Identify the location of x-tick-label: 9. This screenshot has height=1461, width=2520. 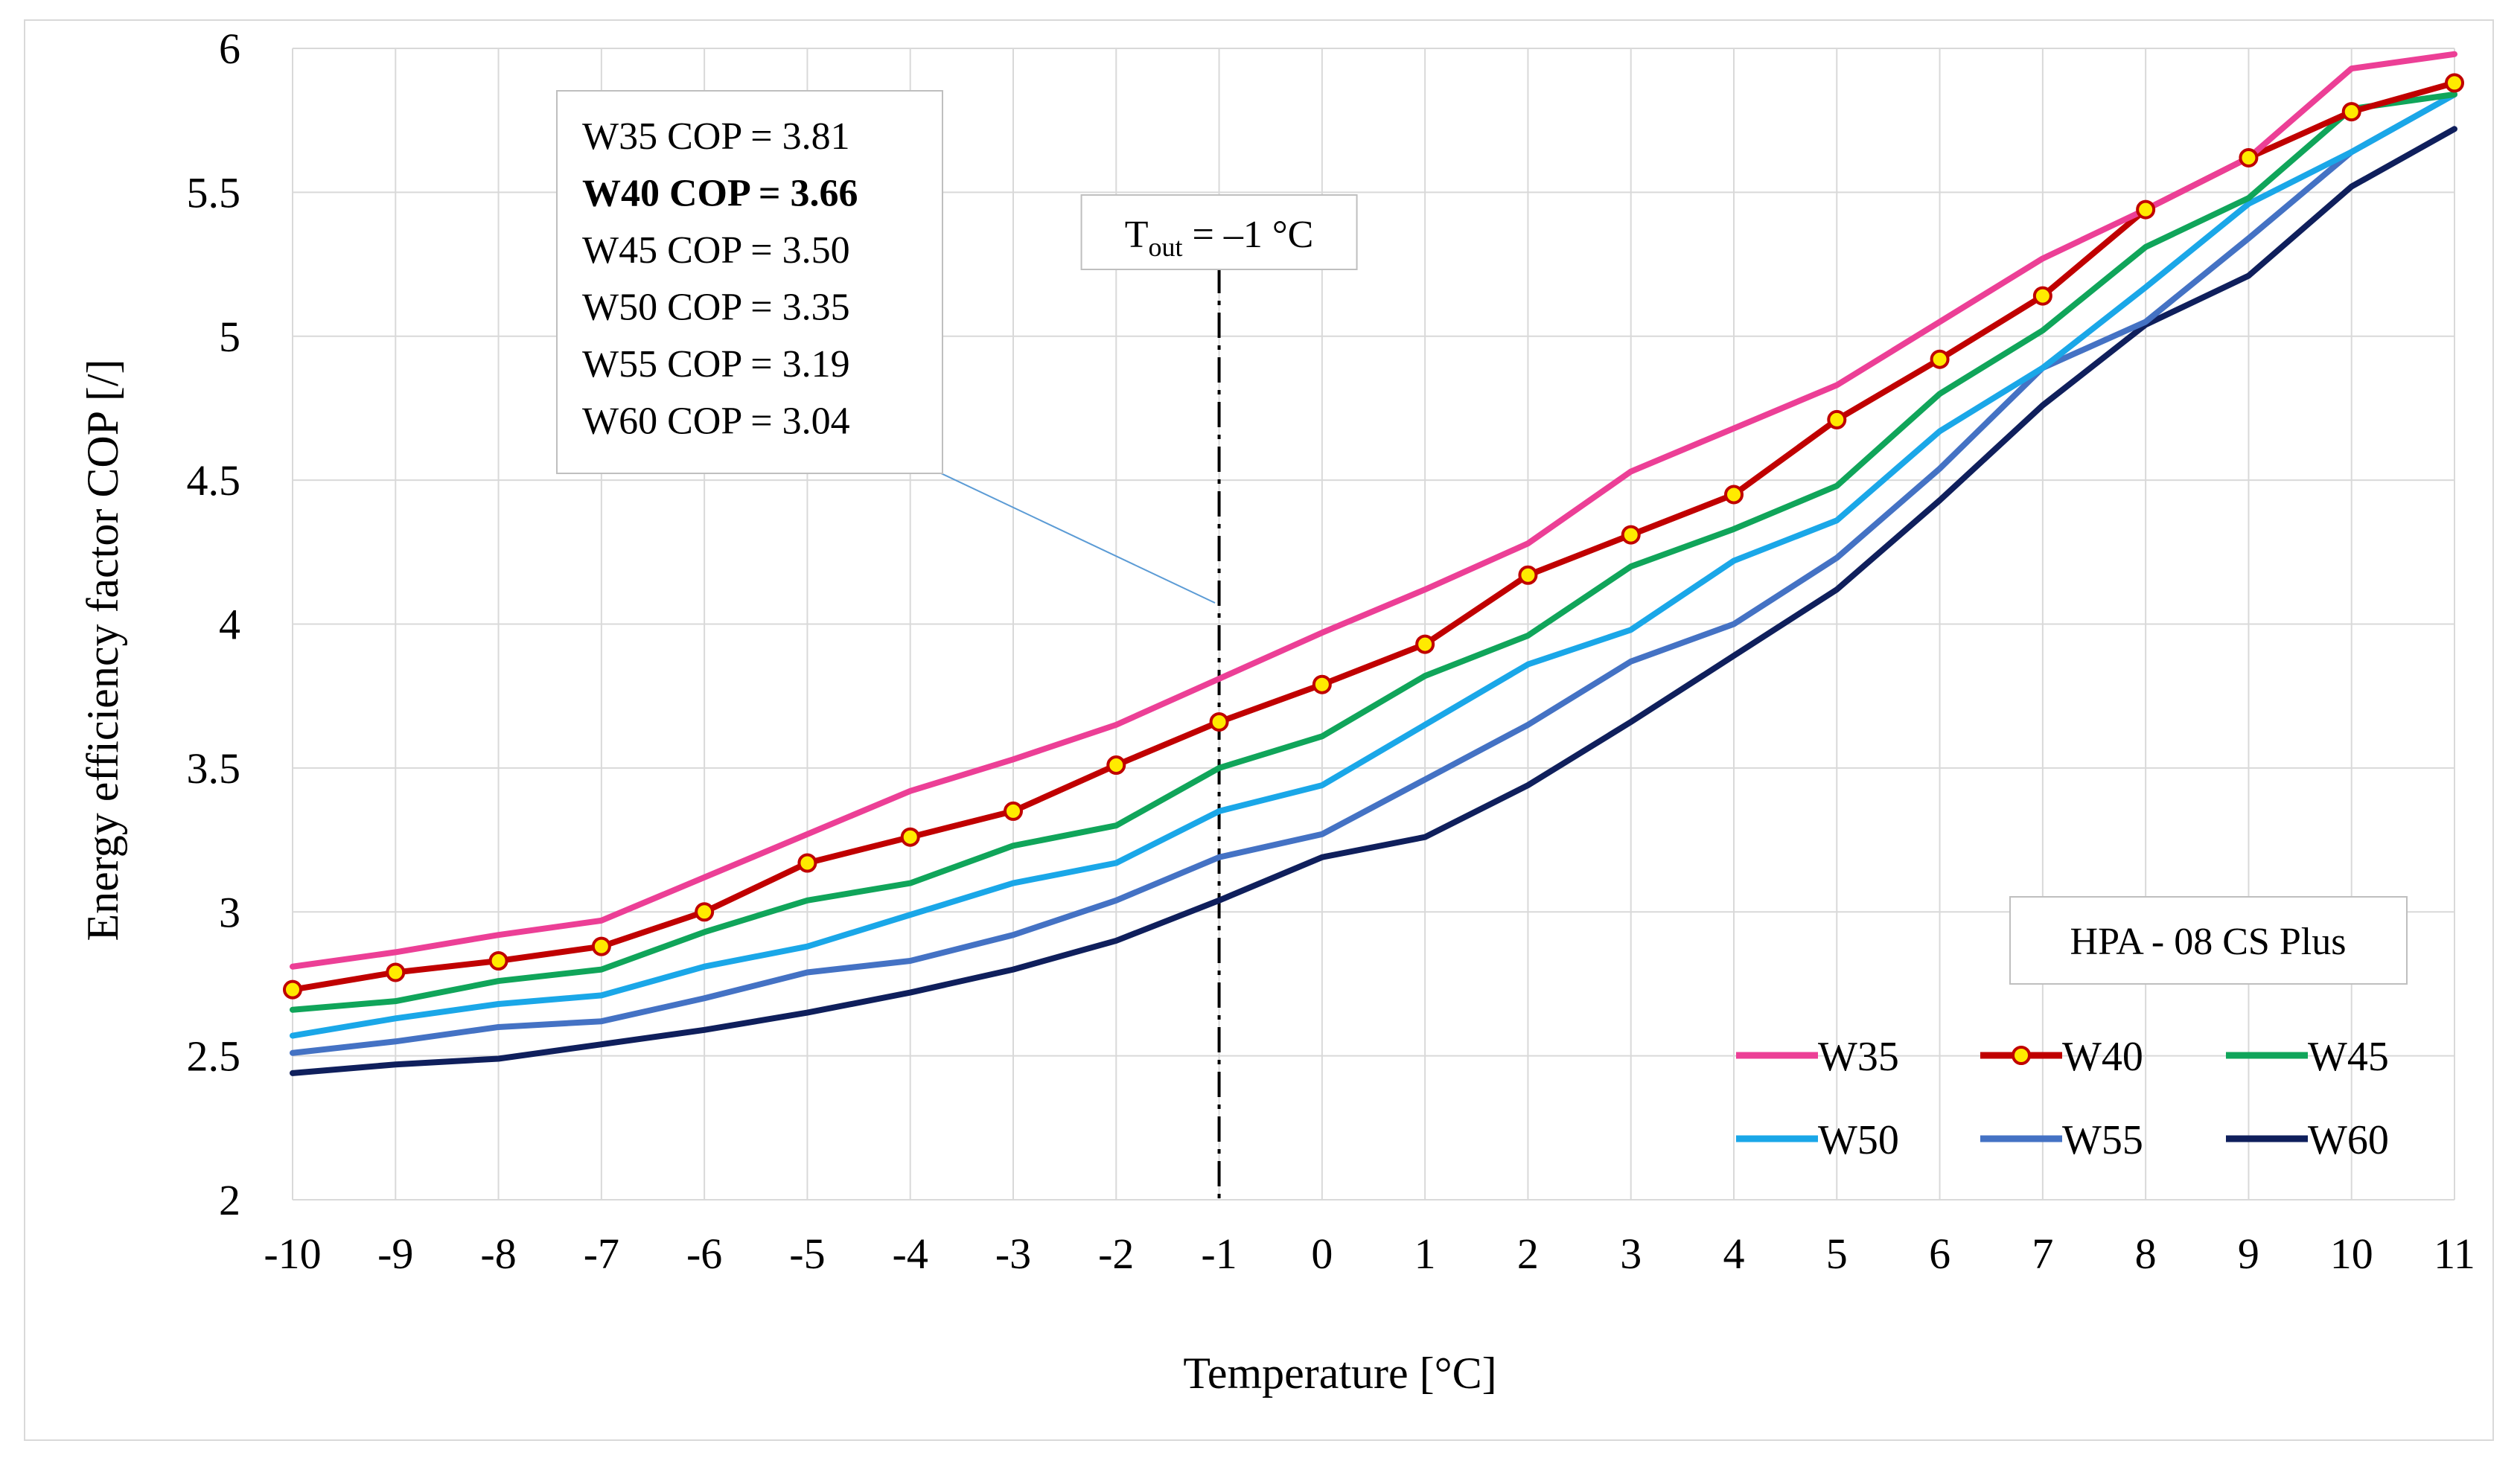
(2248, 1254).